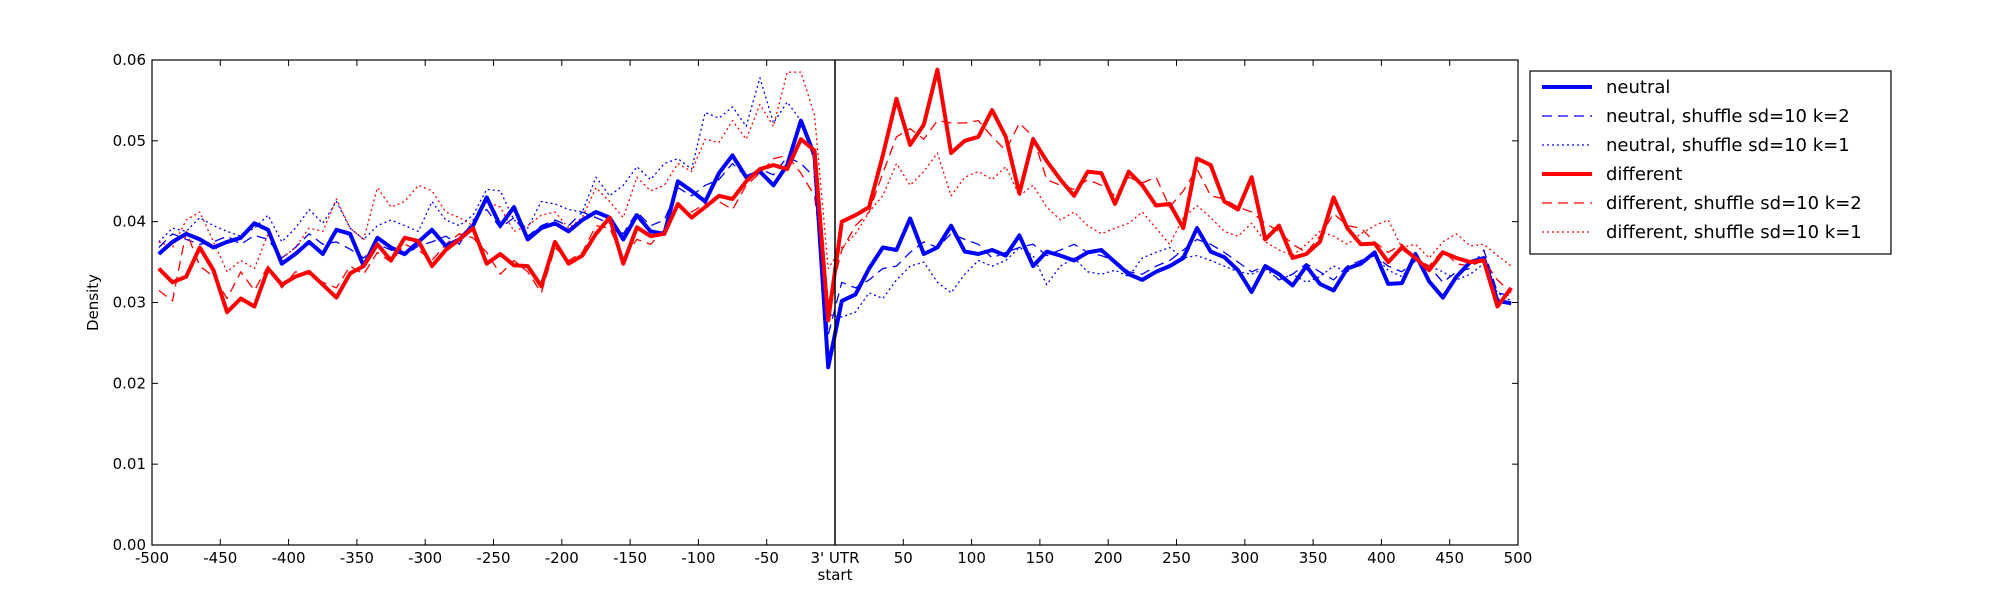 This screenshot has height=600, width=2000. What do you see at coordinates (220, 558) in the screenshot?
I see `x-tick-label: -450` at bounding box center [220, 558].